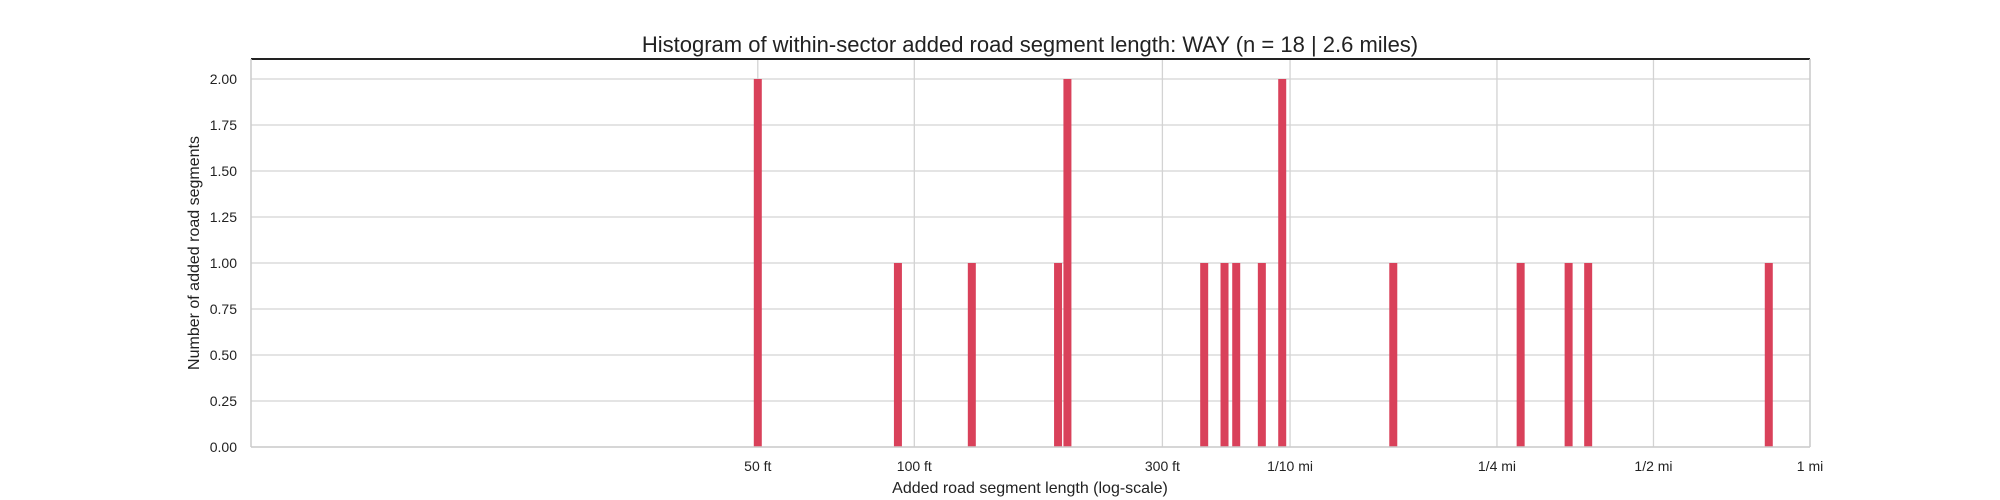 Image resolution: width=2000 pixels, height=500 pixels. What do you see at coordinates (757, 466) in the screenshot?
I see `x-tick-label: 50 ft` at bounding box center [757, 466].